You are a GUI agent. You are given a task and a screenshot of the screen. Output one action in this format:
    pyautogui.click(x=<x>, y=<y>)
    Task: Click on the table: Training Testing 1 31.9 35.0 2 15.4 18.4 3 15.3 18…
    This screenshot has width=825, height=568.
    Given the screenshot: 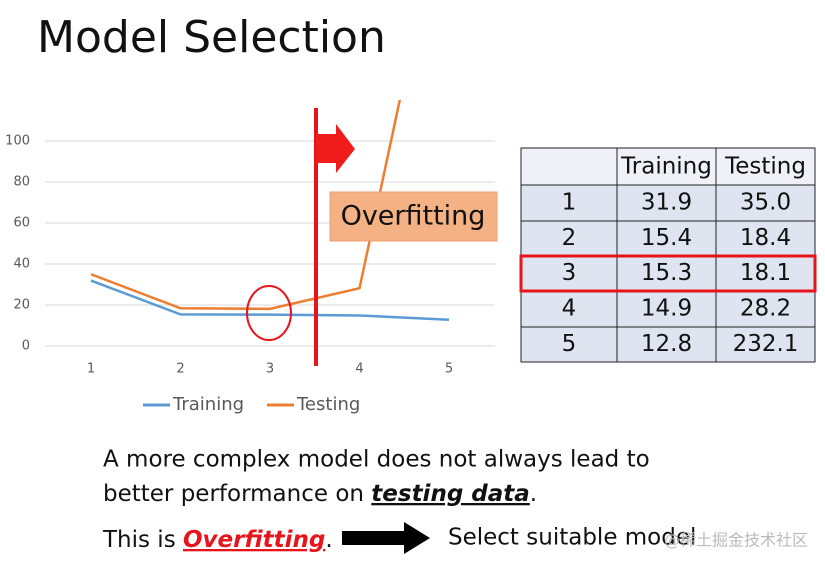 What is the action you would take?
    pyautogui.click(x=668, y=255)
    